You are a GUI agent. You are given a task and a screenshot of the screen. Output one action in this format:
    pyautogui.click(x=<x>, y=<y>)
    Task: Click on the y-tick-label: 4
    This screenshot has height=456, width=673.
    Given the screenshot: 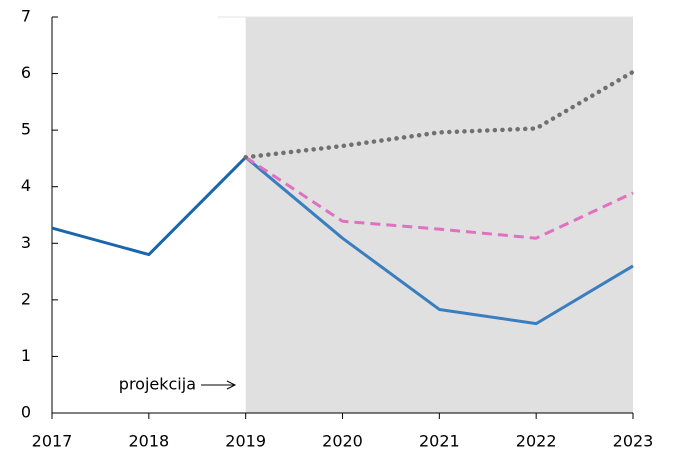 What is the action you would take?
    pyautogui.click(x=26, y=185)
    